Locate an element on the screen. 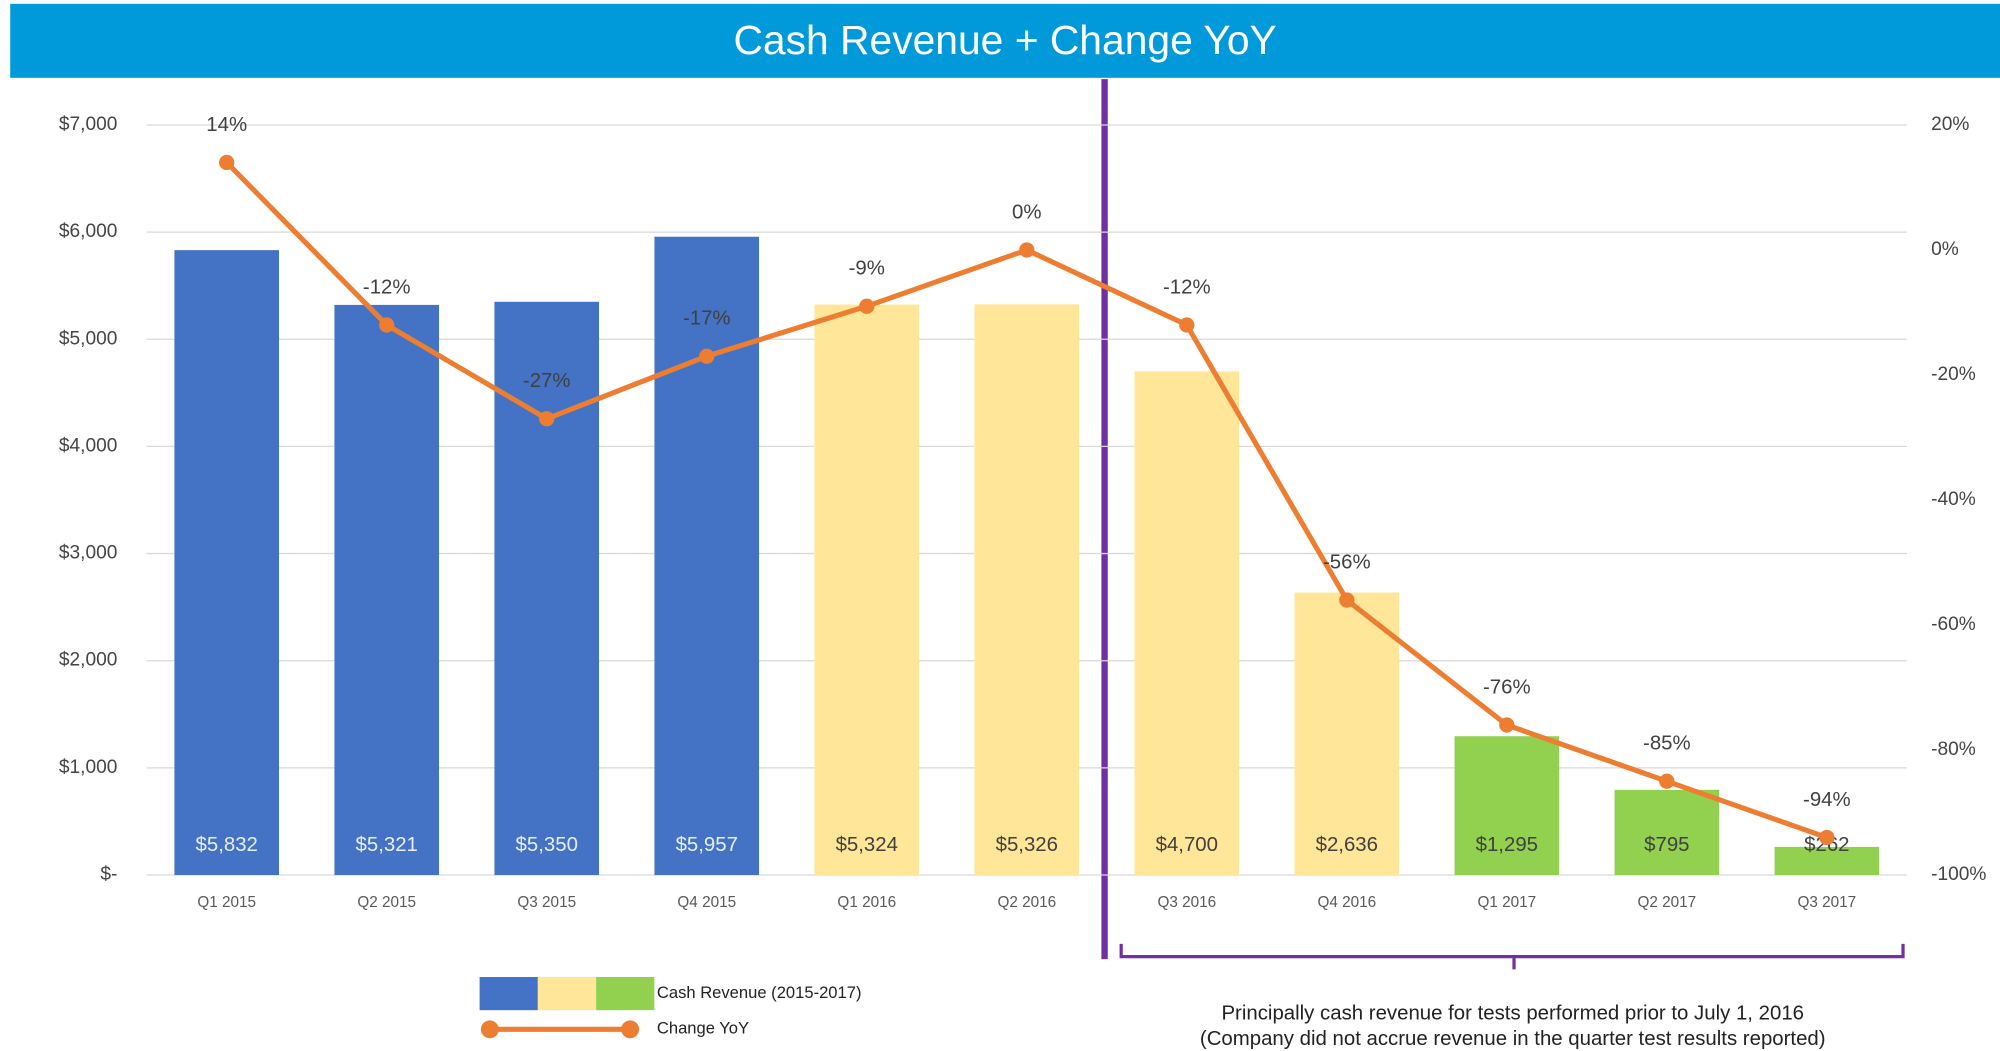  x-tick-label: Q4 2016 is located at coordinates (1346, 902).